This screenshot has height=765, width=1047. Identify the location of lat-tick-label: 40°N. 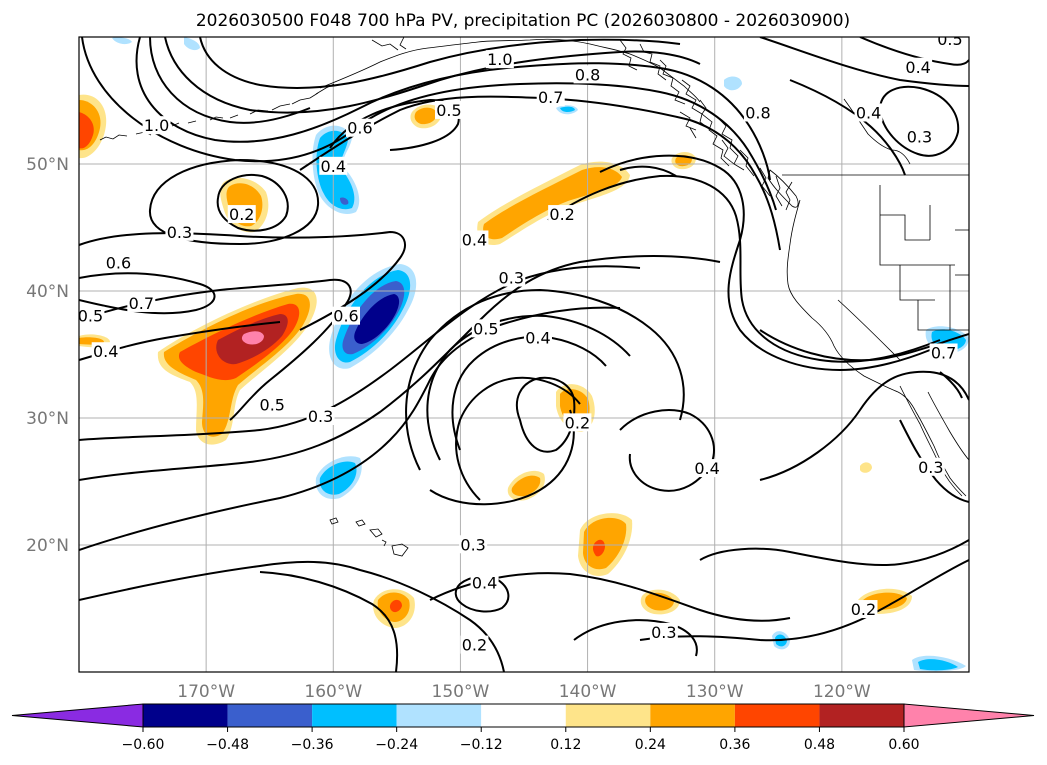
(47, 292).